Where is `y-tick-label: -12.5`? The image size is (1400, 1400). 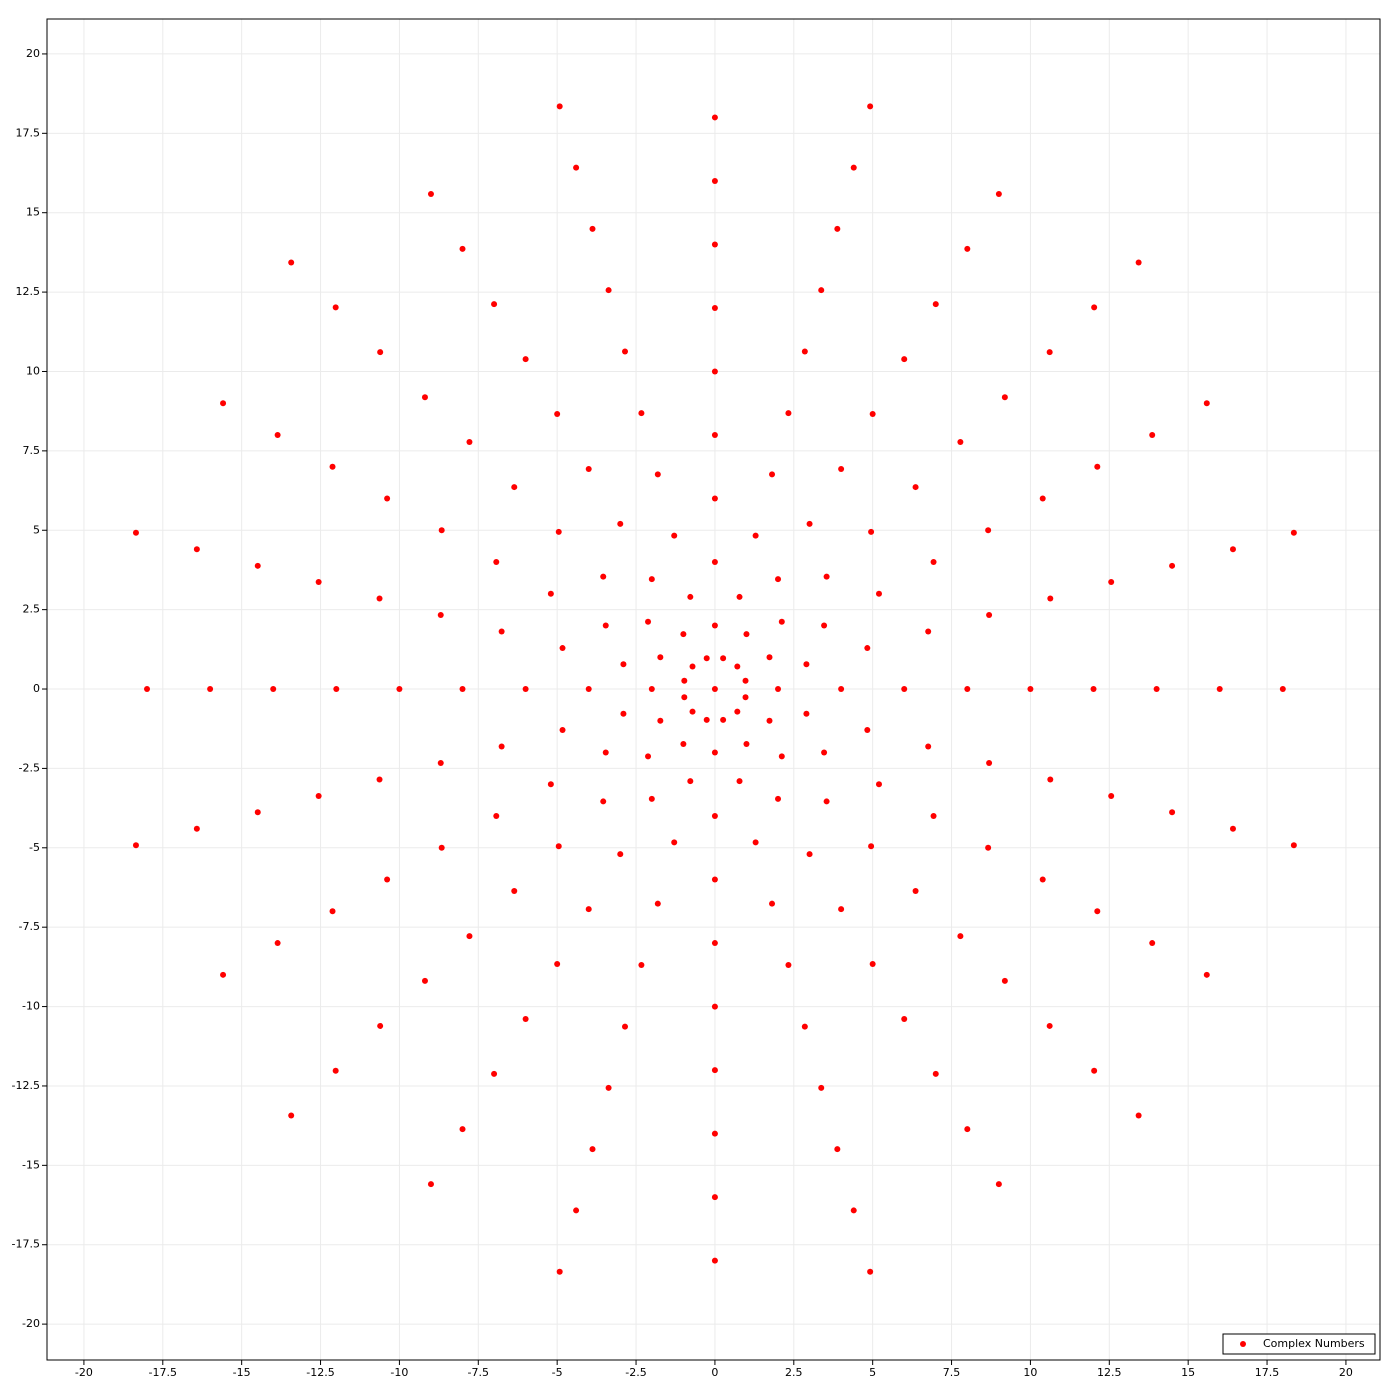 y-tick-label: -12.5 is located at coordinates (26, 1085).